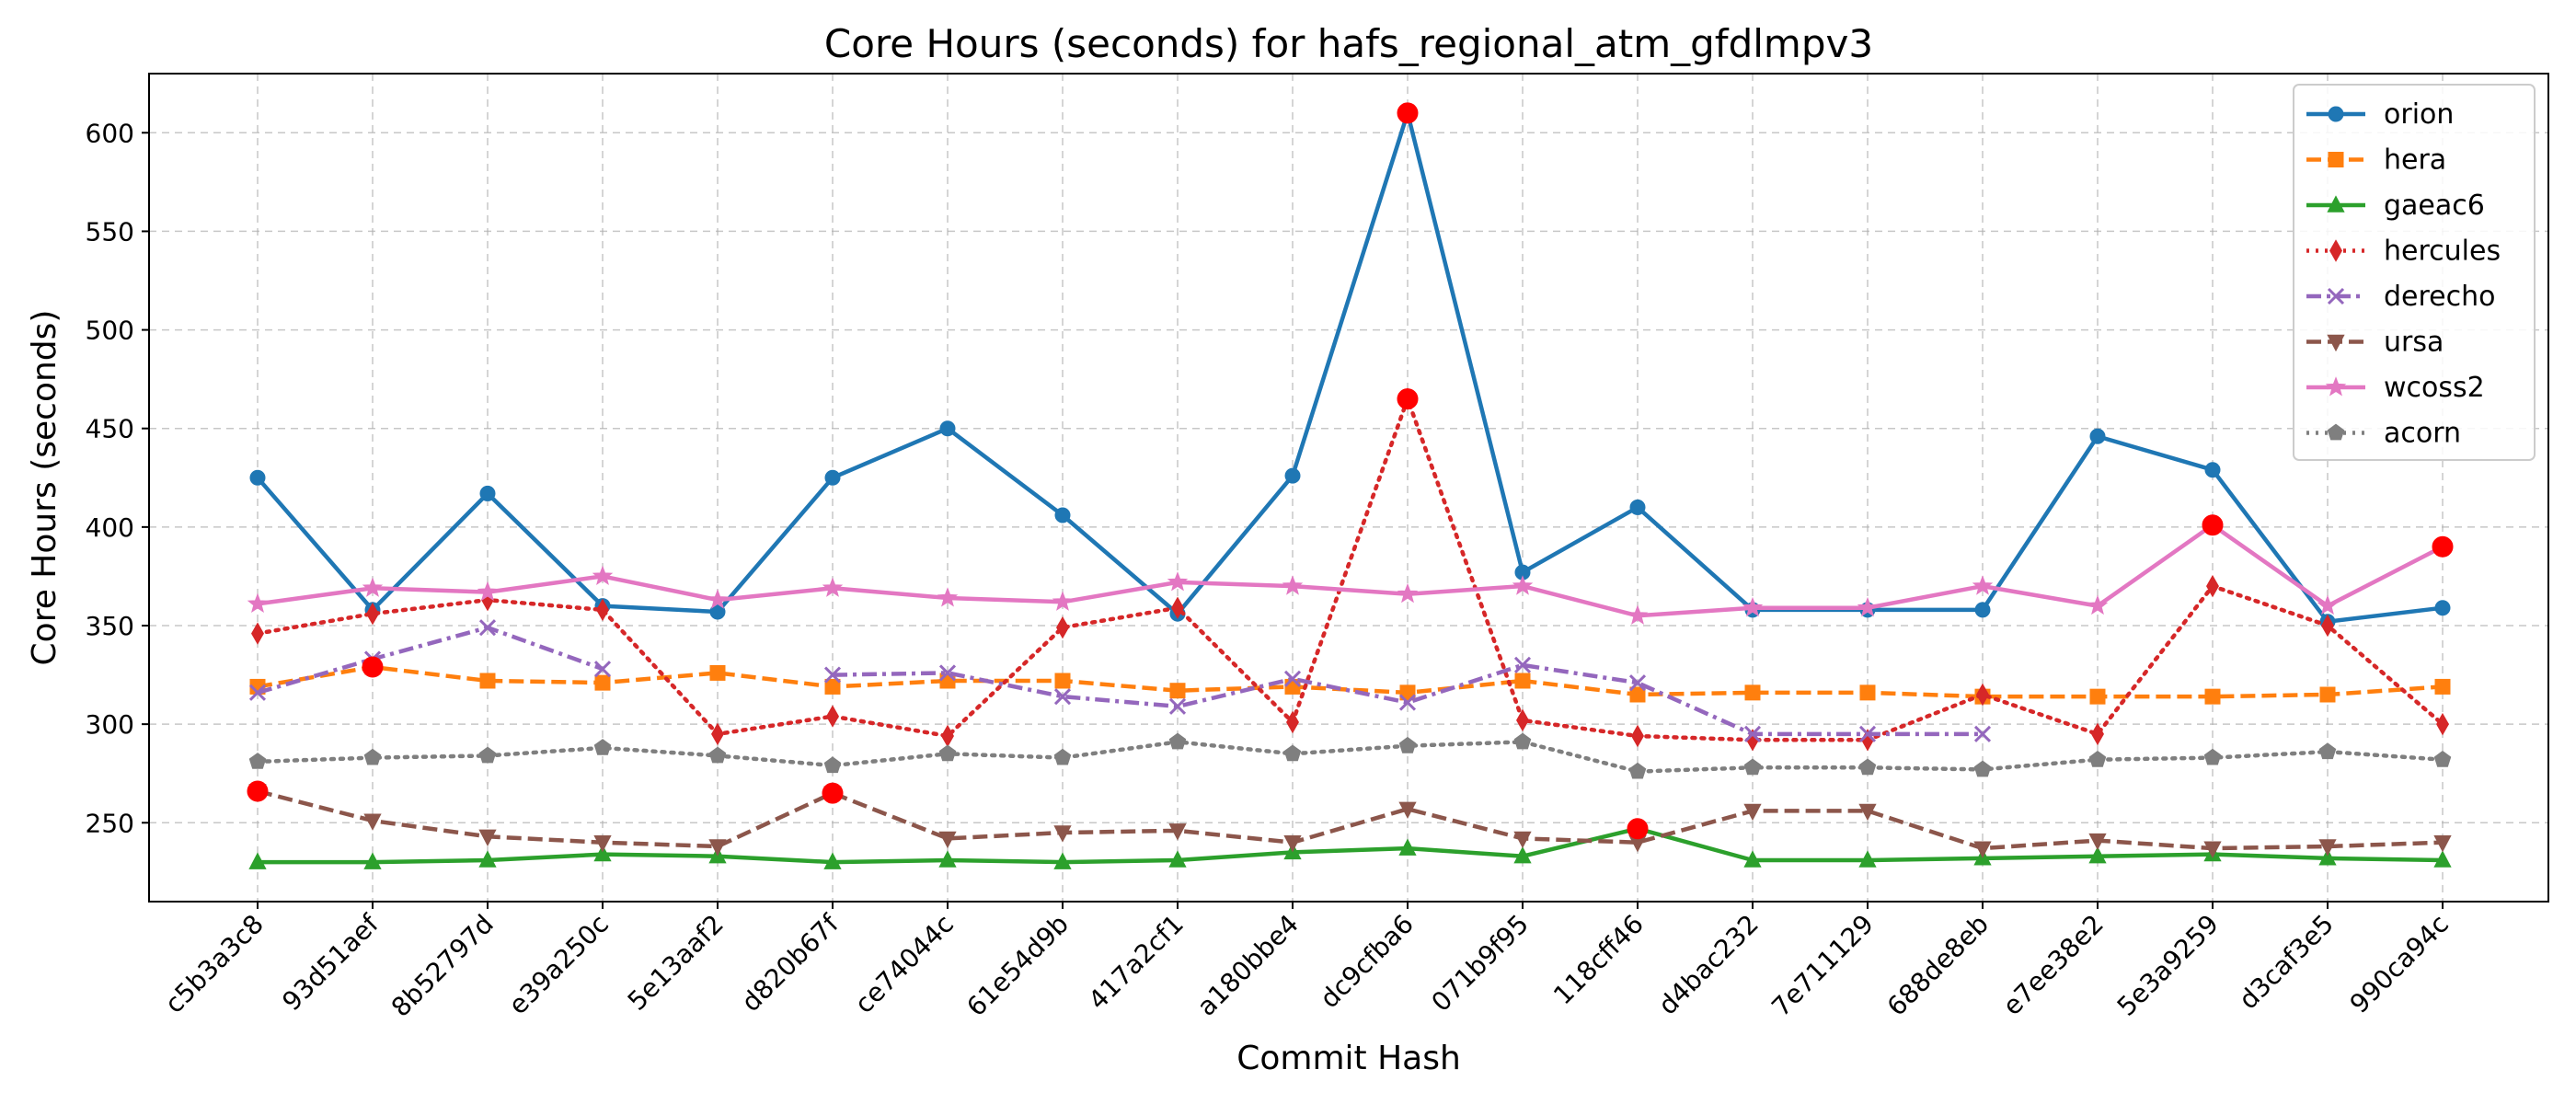 Image resolution: width=2576 pixels, height=1104 pixels. I want to click on series-wcoss2, so click(1350, 569).